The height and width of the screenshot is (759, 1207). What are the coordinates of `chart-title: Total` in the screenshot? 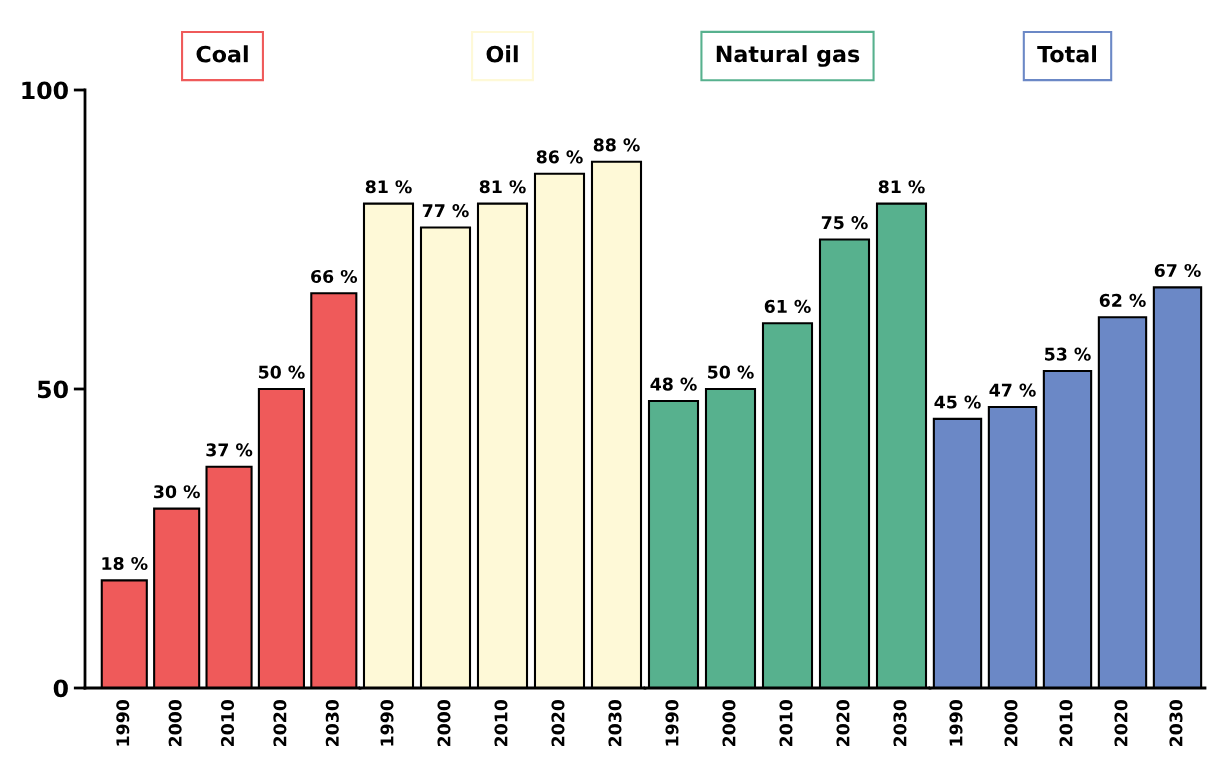 It's located at (1066, 54).